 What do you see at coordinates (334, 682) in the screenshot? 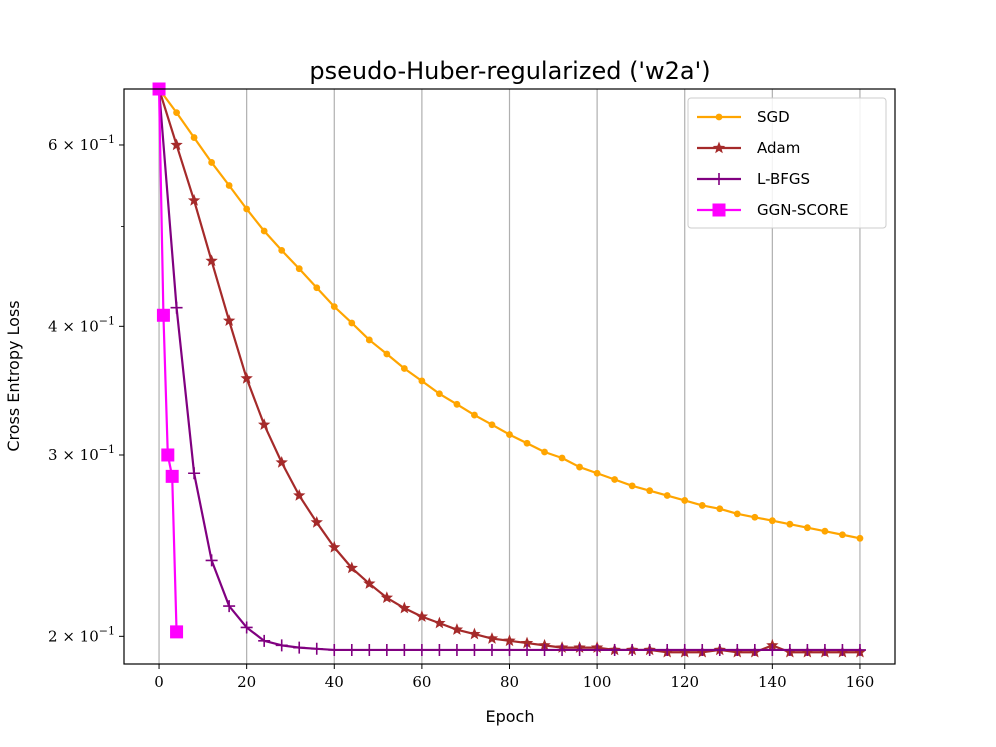
I see `x-tick-label: 40` at bounding box center [334, 682].